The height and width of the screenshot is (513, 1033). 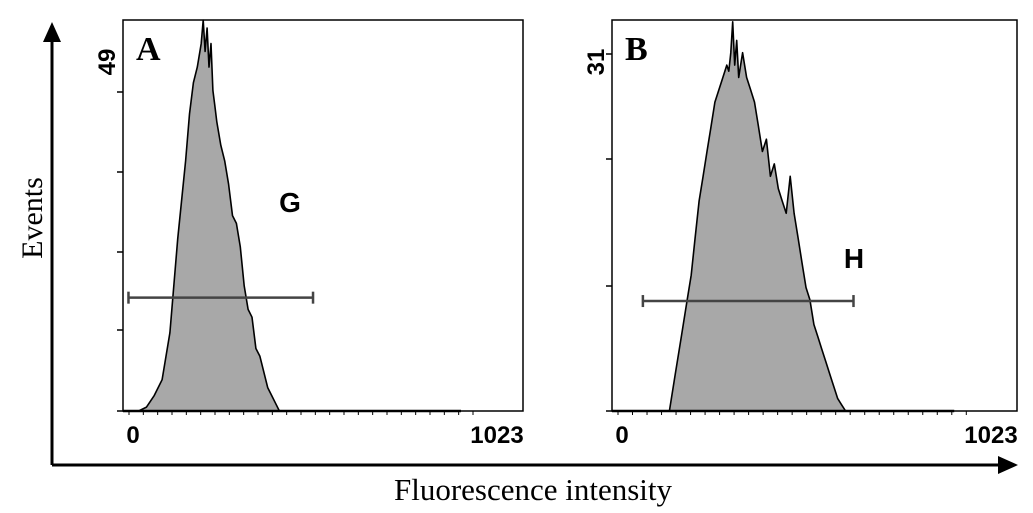 What do you see at coordinates (290, 202) in the screenshot?
I see `gate-label: G` at bounding box center [290, 202].